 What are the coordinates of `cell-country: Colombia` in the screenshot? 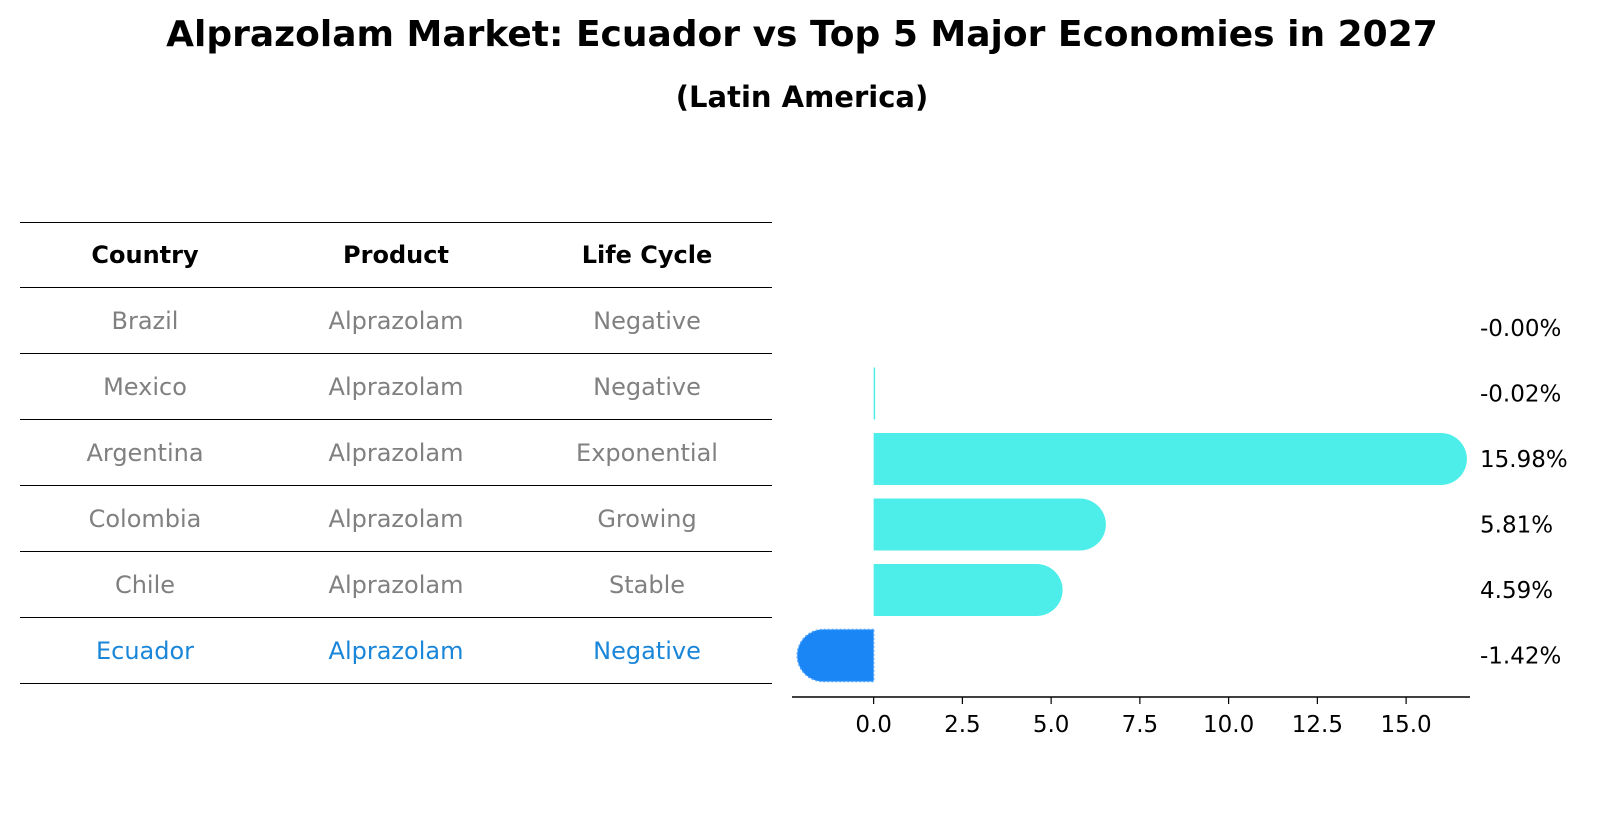 It's located at (145, 518).